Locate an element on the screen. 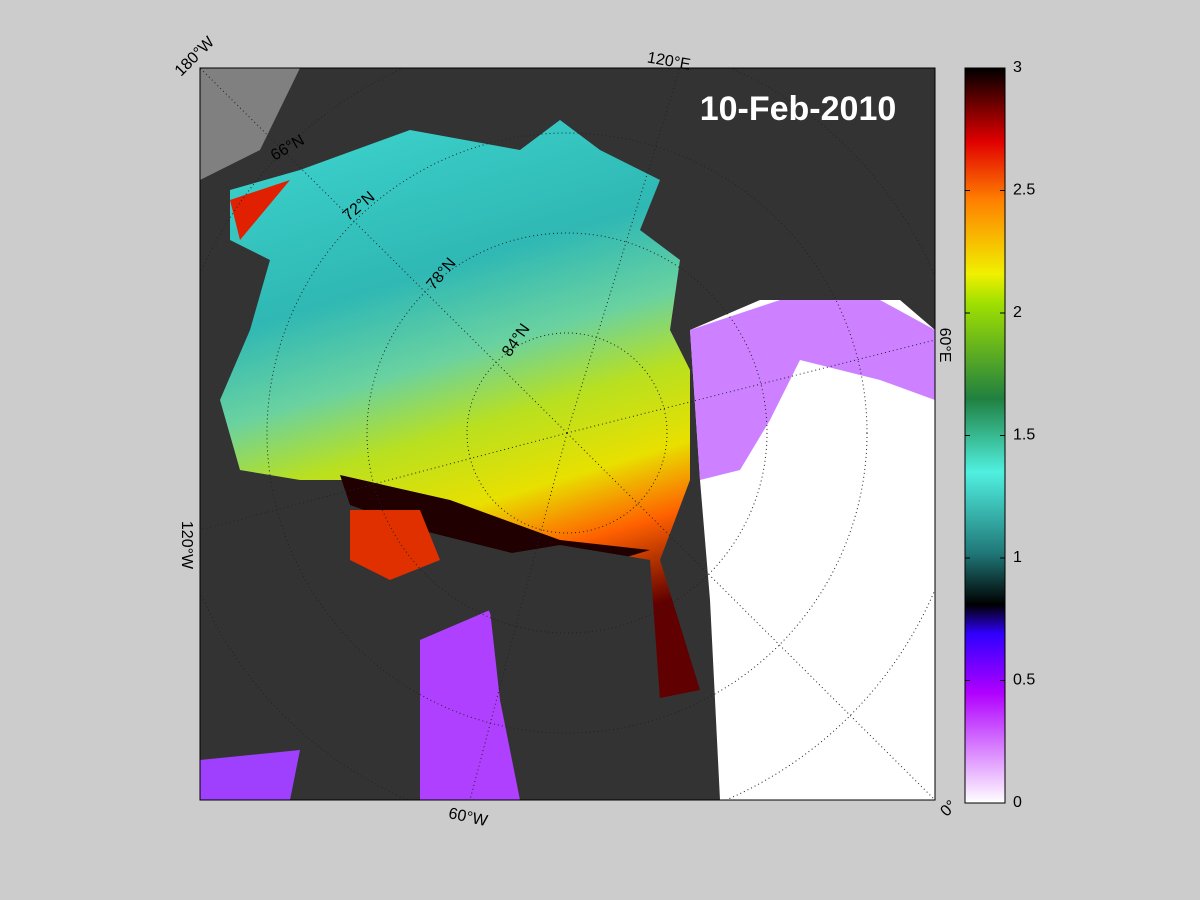  date-label: 10-Feb-2010 is located at coordinates (798, 109).